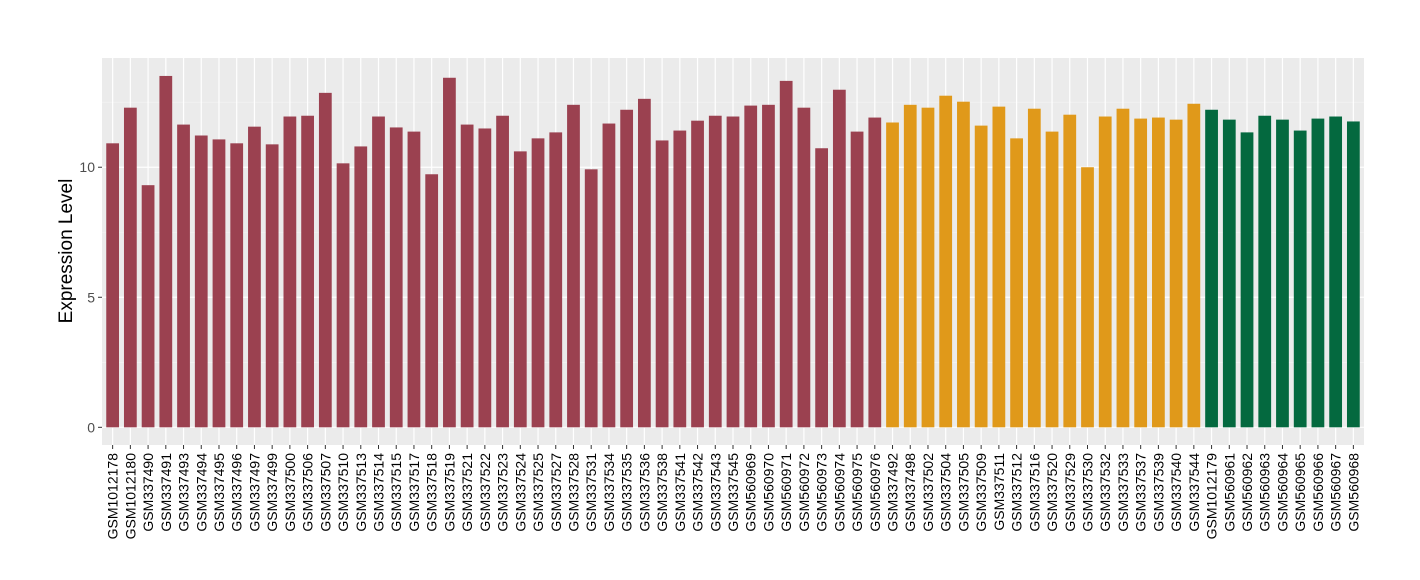  Describe the element at coordinates (733, 272) in the screenshot. I see `bar-GSM337545` at that location.